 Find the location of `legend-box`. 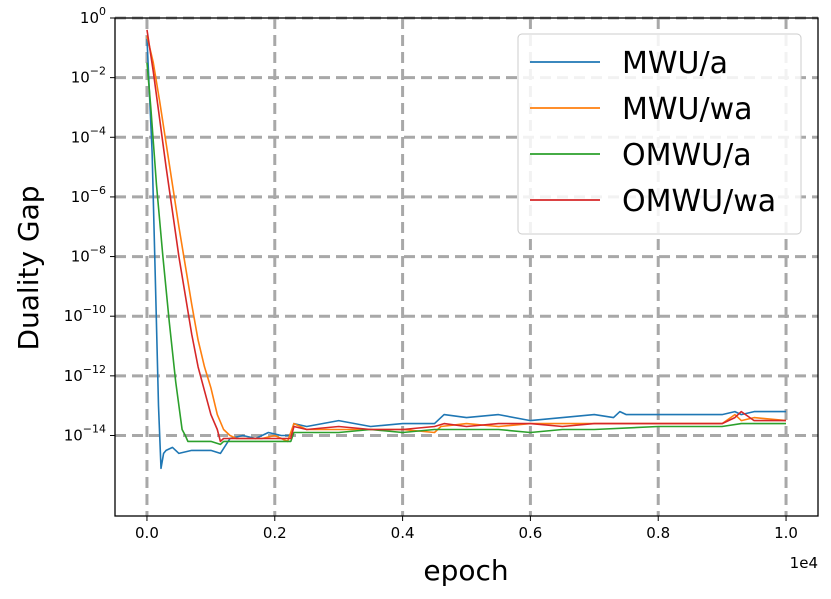

legend-box is located at coordinates (659, 134).